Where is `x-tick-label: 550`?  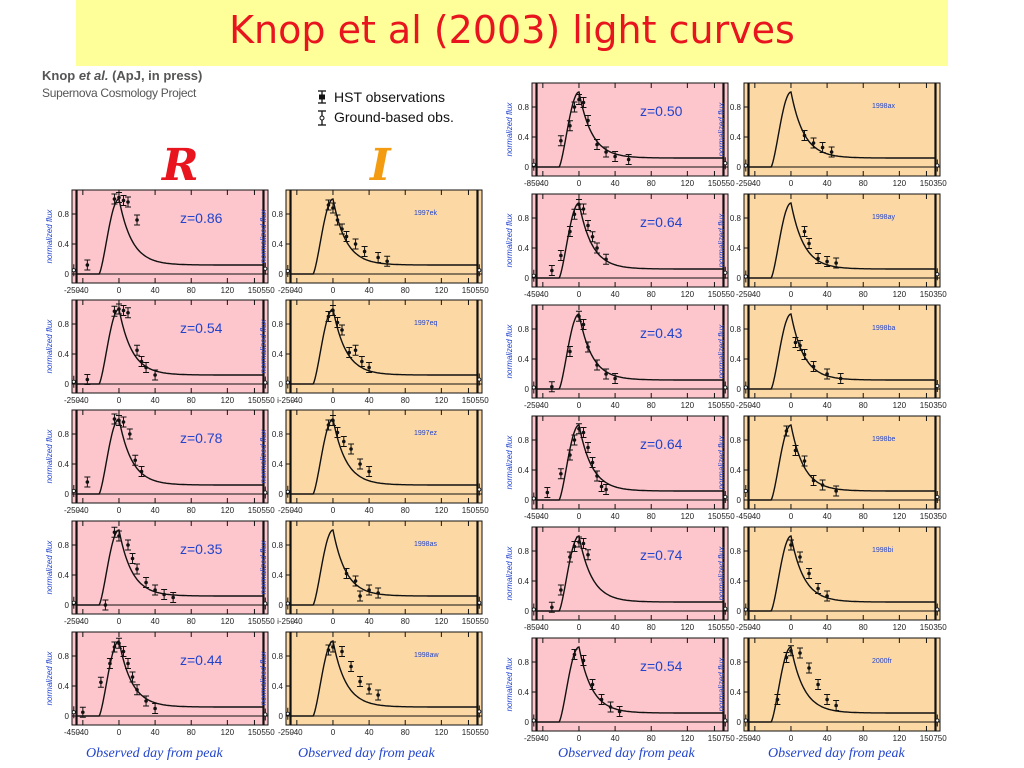
x-tick-label: 550 is located at coordinates (268, 732).